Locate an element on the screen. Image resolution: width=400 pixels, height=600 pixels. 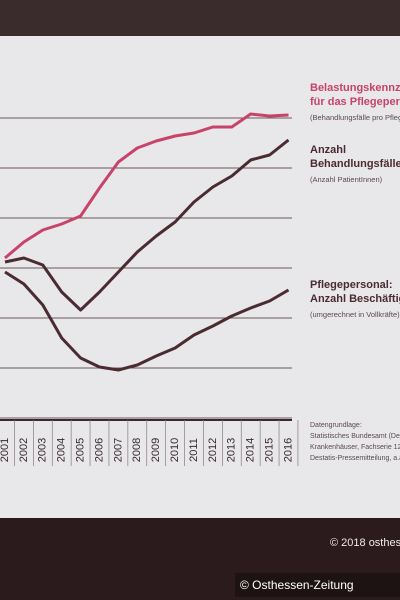
x-tick-label: 2002 is located at coordinates (24, 450).